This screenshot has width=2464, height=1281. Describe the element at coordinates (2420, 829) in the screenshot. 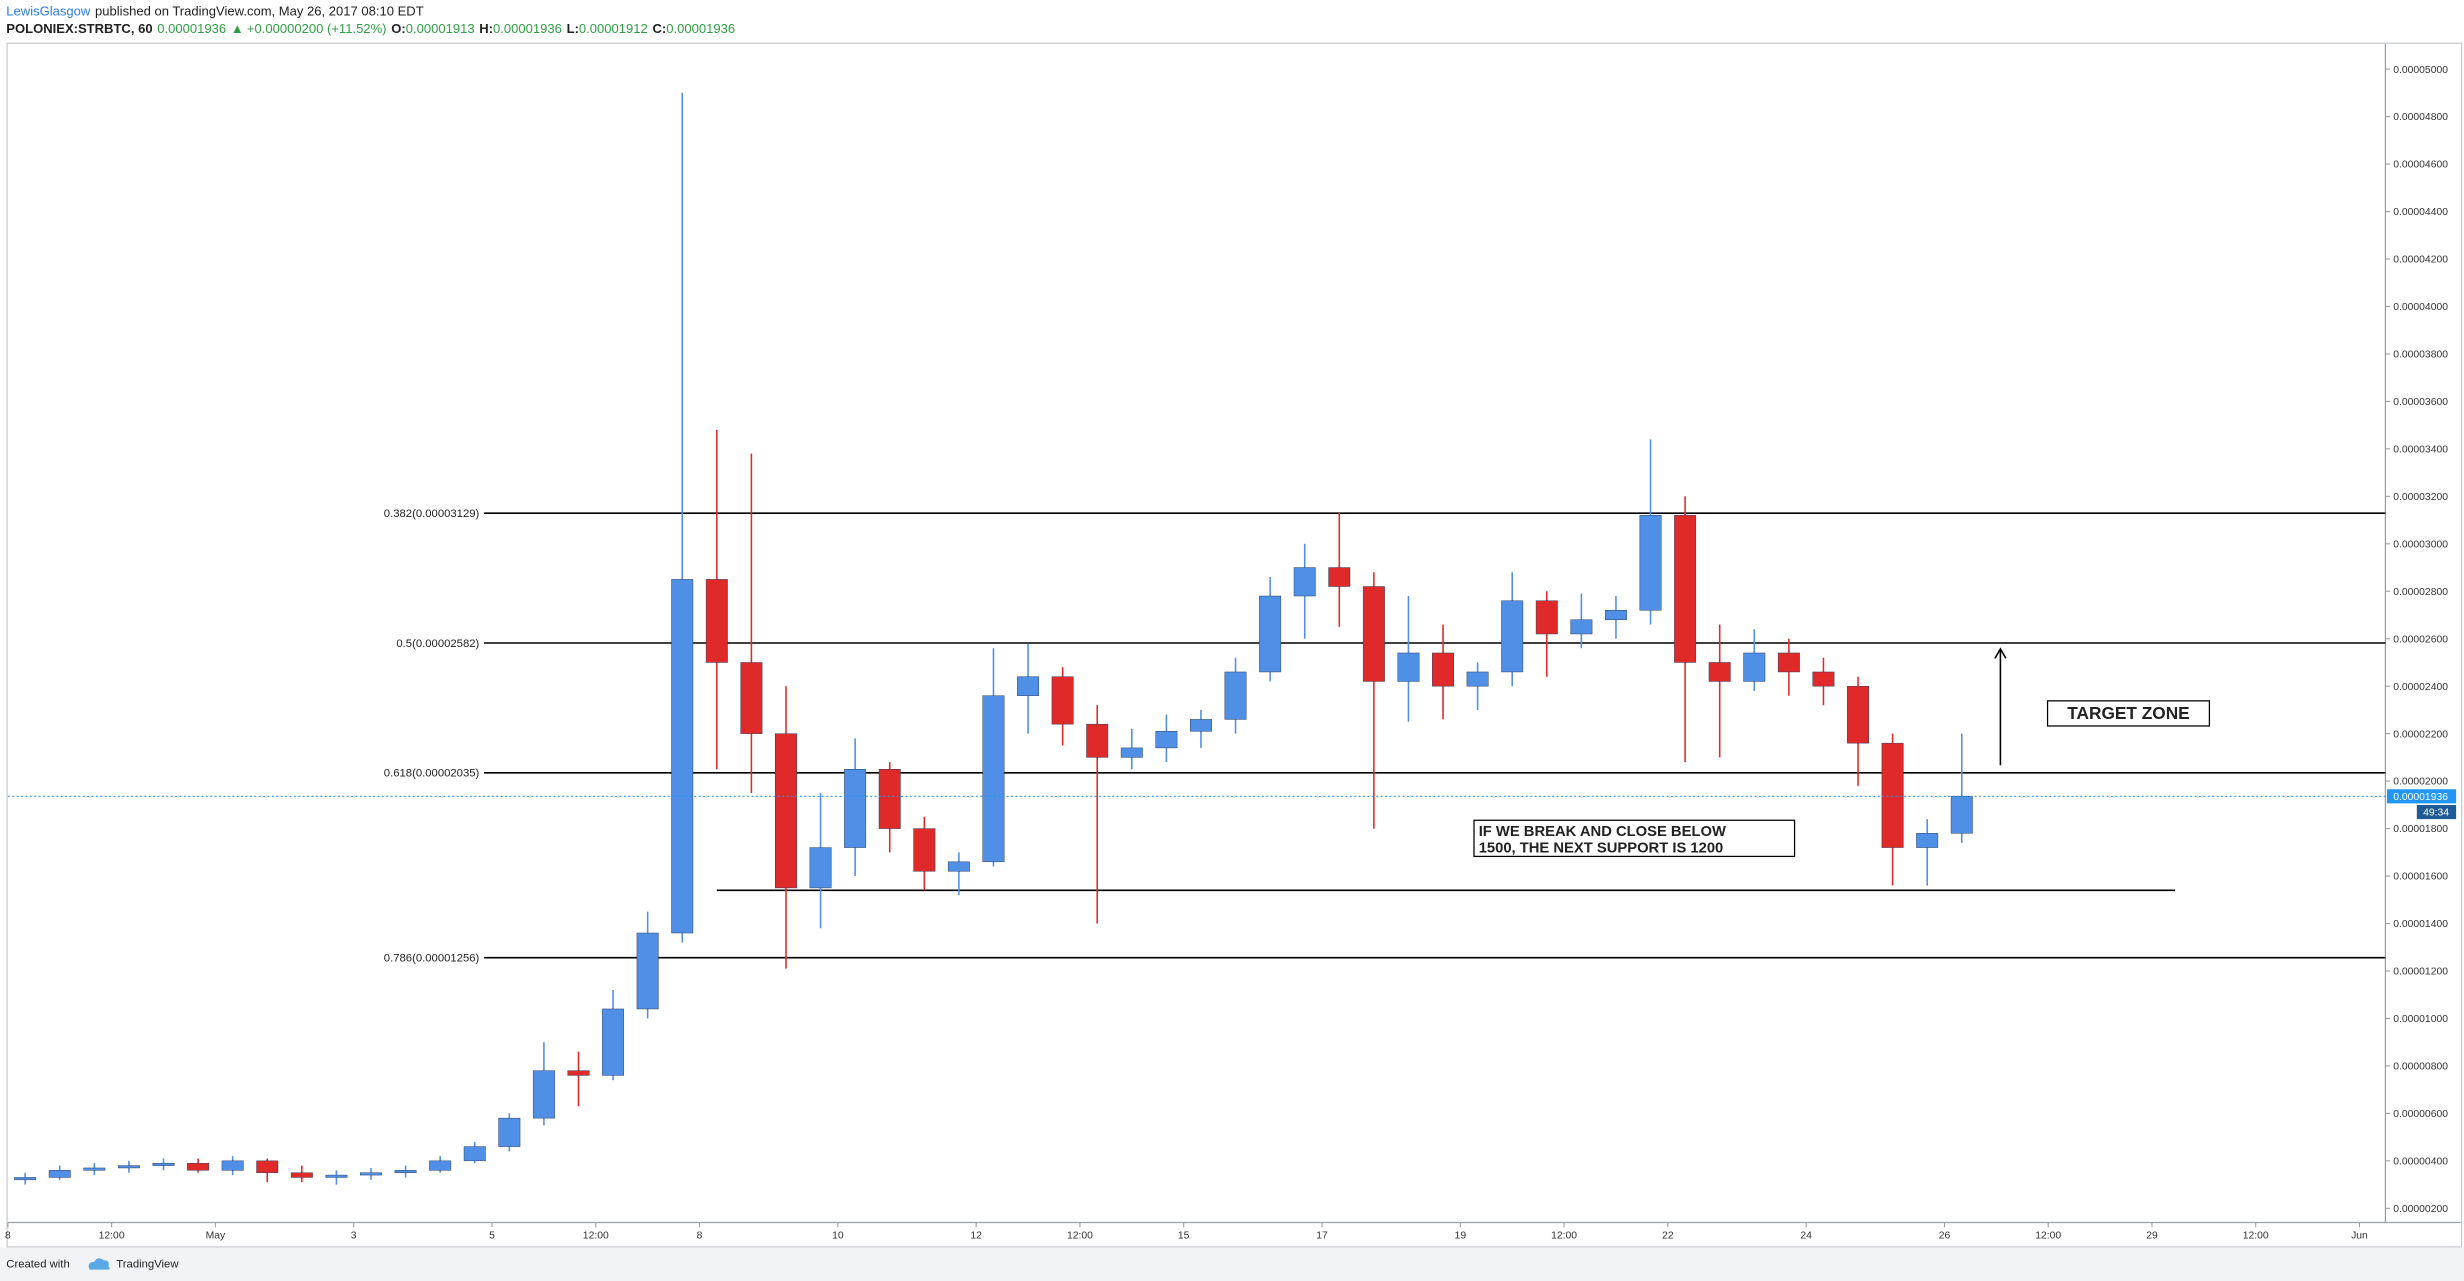

I see `y-tick-label: 0.00001800` at that location.